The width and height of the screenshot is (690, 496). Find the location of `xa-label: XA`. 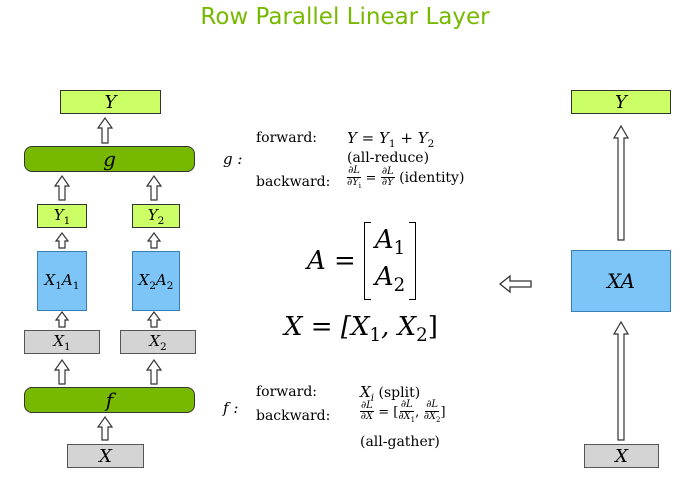

xa-label: XA is located at coordinates (621, 281).